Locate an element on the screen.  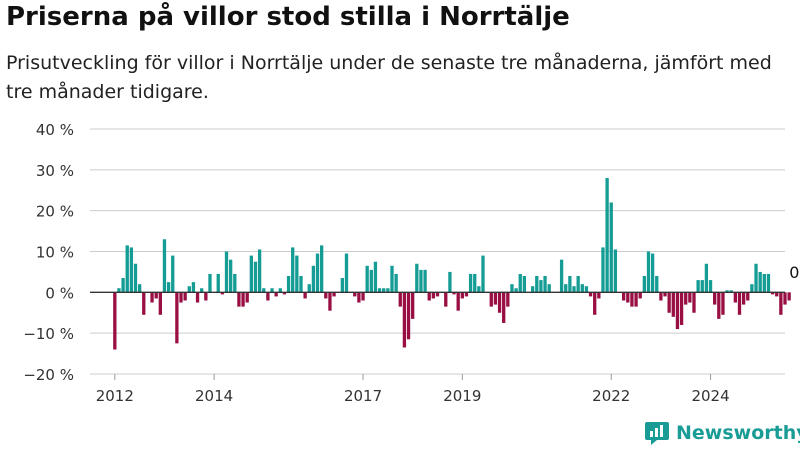
brand-name: Newsworthy is located at coordinates (738, 433).